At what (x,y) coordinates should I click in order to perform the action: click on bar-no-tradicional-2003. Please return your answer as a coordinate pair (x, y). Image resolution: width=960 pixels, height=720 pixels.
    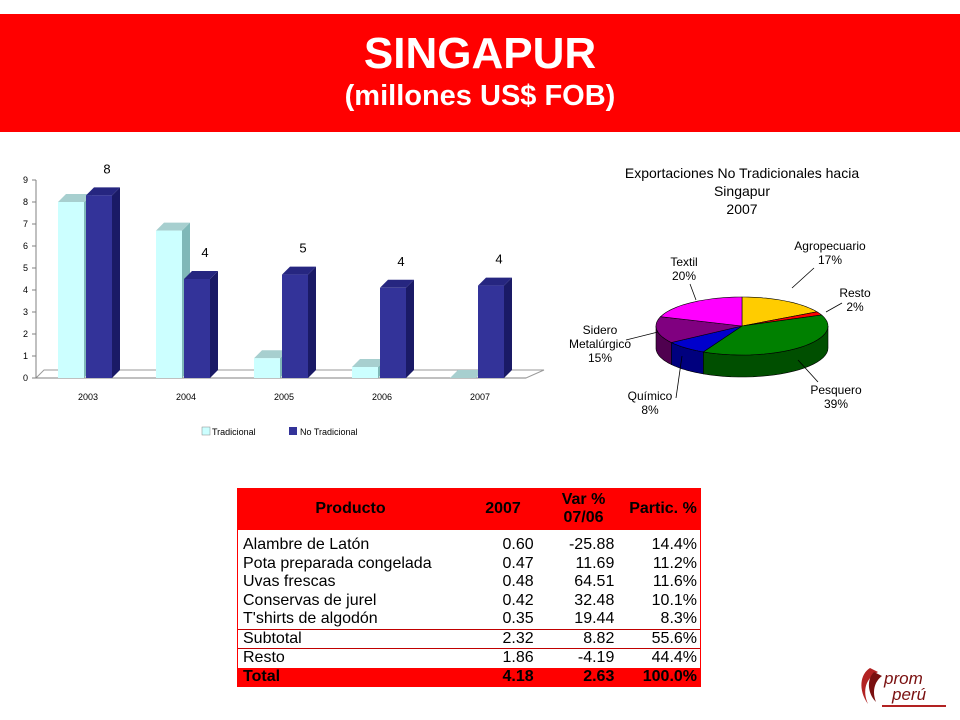
    Looking at the image, I should click on (99, 286).